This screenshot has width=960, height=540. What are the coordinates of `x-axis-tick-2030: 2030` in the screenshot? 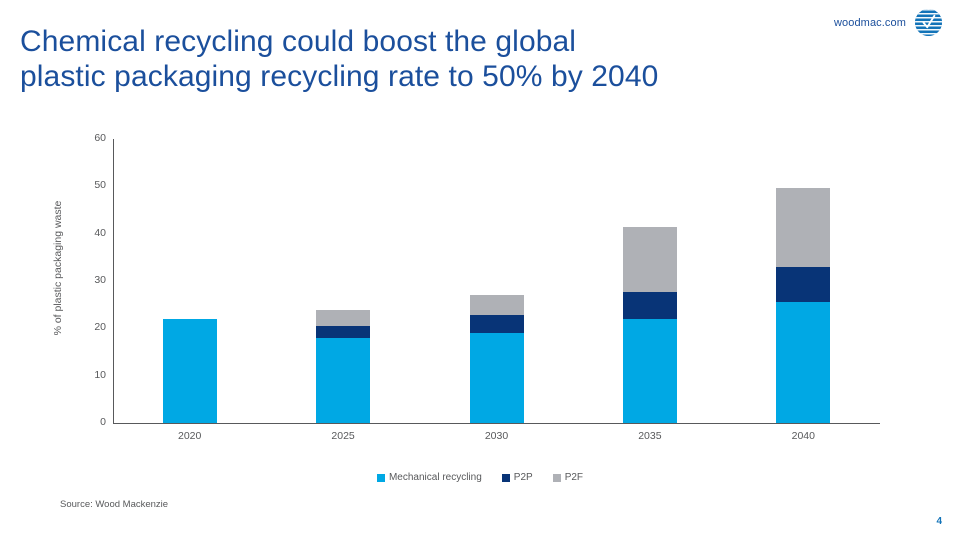 It's located at (496, 436).